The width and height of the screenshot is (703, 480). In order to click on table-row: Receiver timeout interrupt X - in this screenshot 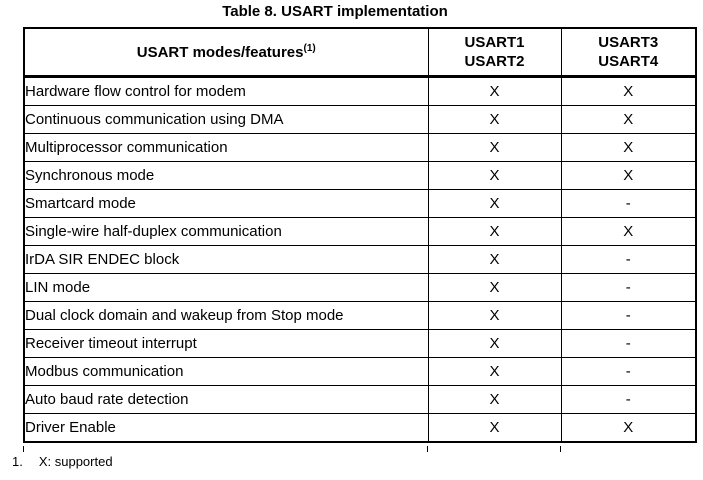, I will do `click(360, 343)`.